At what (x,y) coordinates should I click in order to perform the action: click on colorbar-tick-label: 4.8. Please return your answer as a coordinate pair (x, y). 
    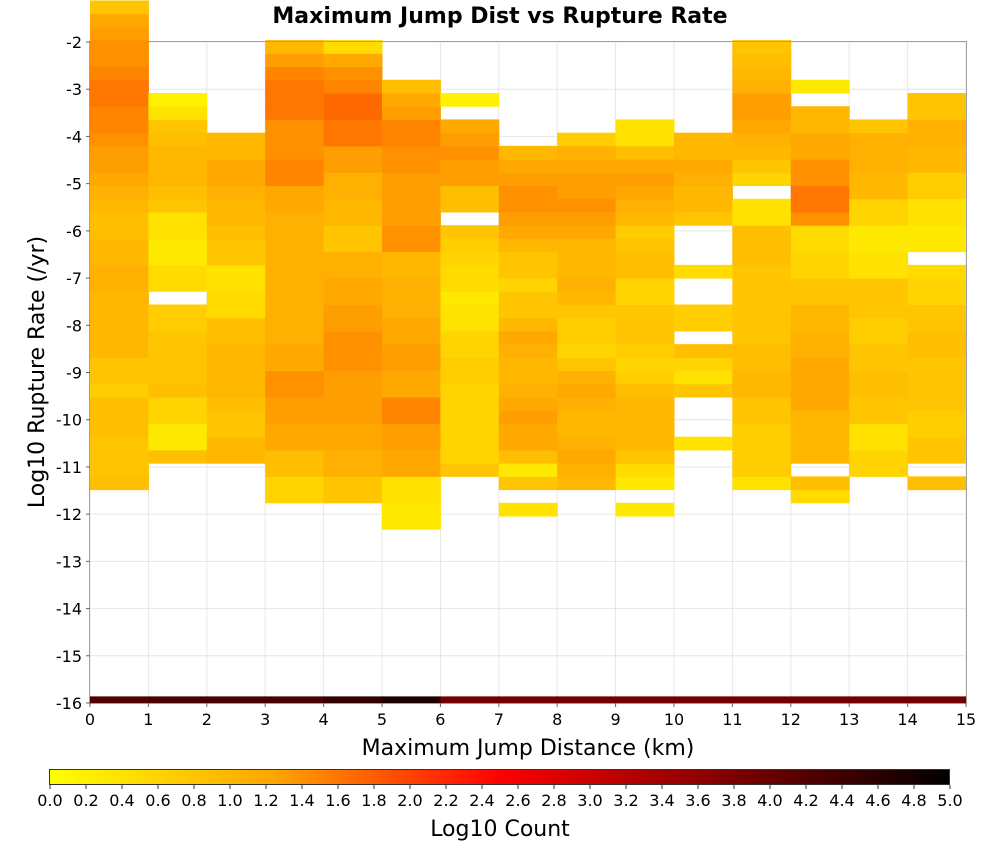
    Looking at the image, I should click on (913, 800).